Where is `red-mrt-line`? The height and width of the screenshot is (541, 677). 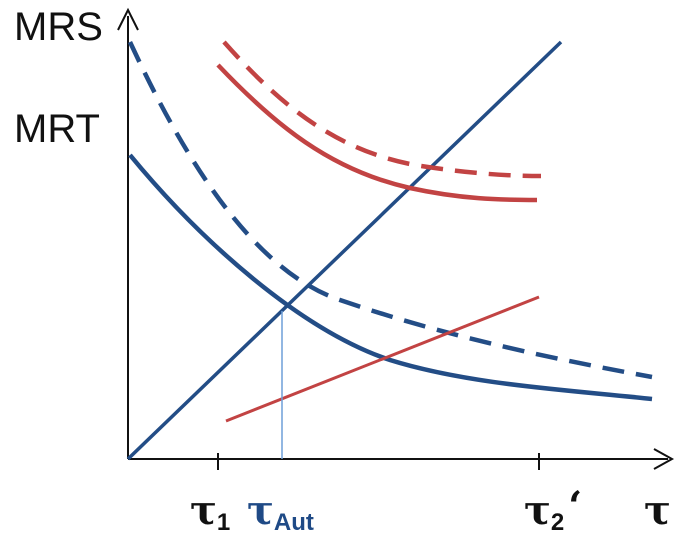
red-mrt-line is located at coordinates (382, 359).